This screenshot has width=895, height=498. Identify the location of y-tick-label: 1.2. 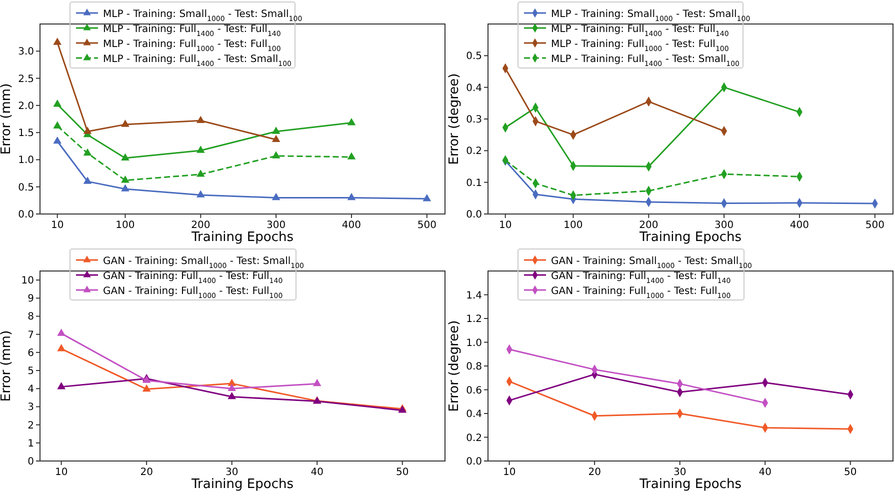
(474, 319).